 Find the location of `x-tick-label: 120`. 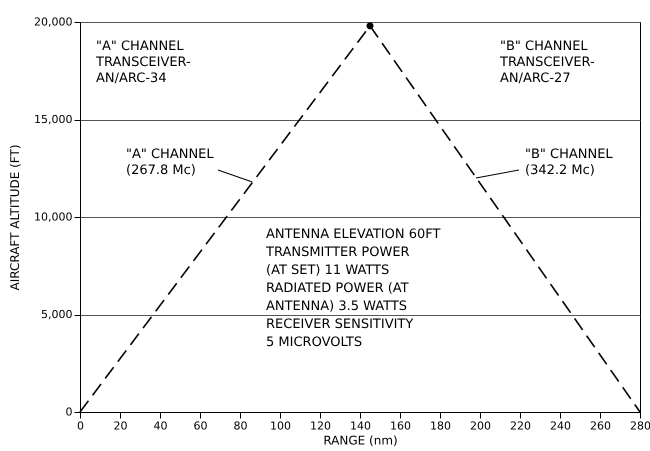

x-tick-label: 120 is located at coordinates (320, 426).